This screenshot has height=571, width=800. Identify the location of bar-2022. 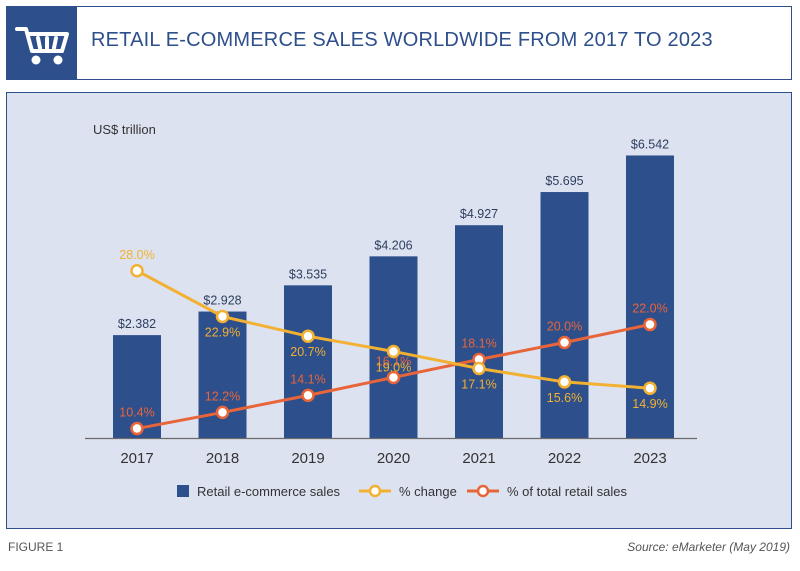
(564, 315).